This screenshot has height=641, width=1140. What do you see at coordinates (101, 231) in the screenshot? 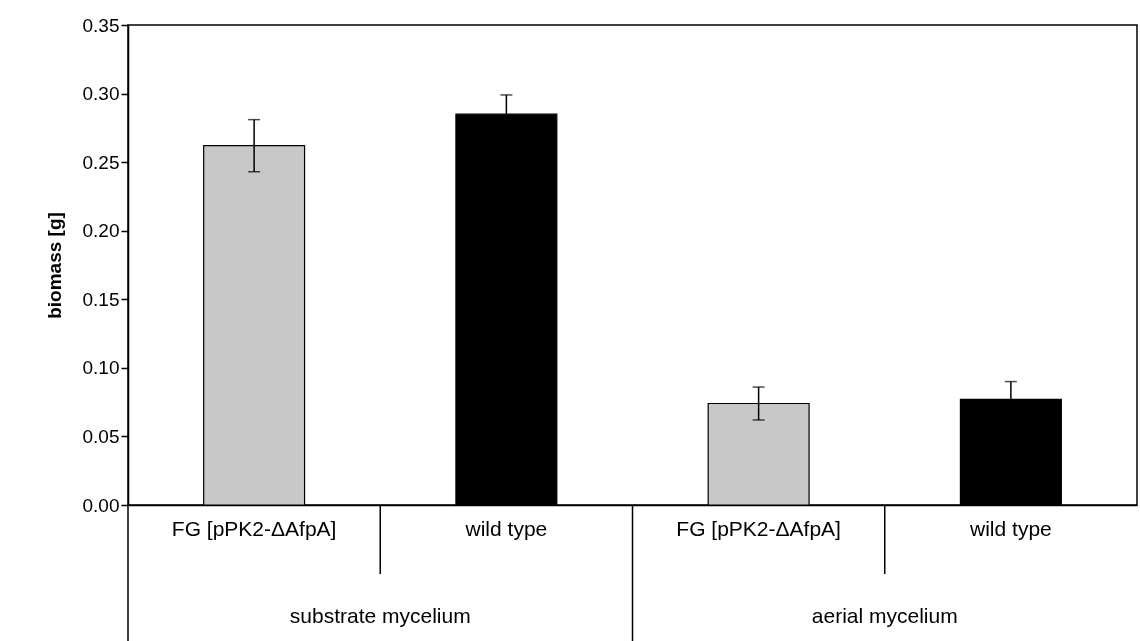
I see `y-tick-label: 0.20` at bounding box center [101, 231].